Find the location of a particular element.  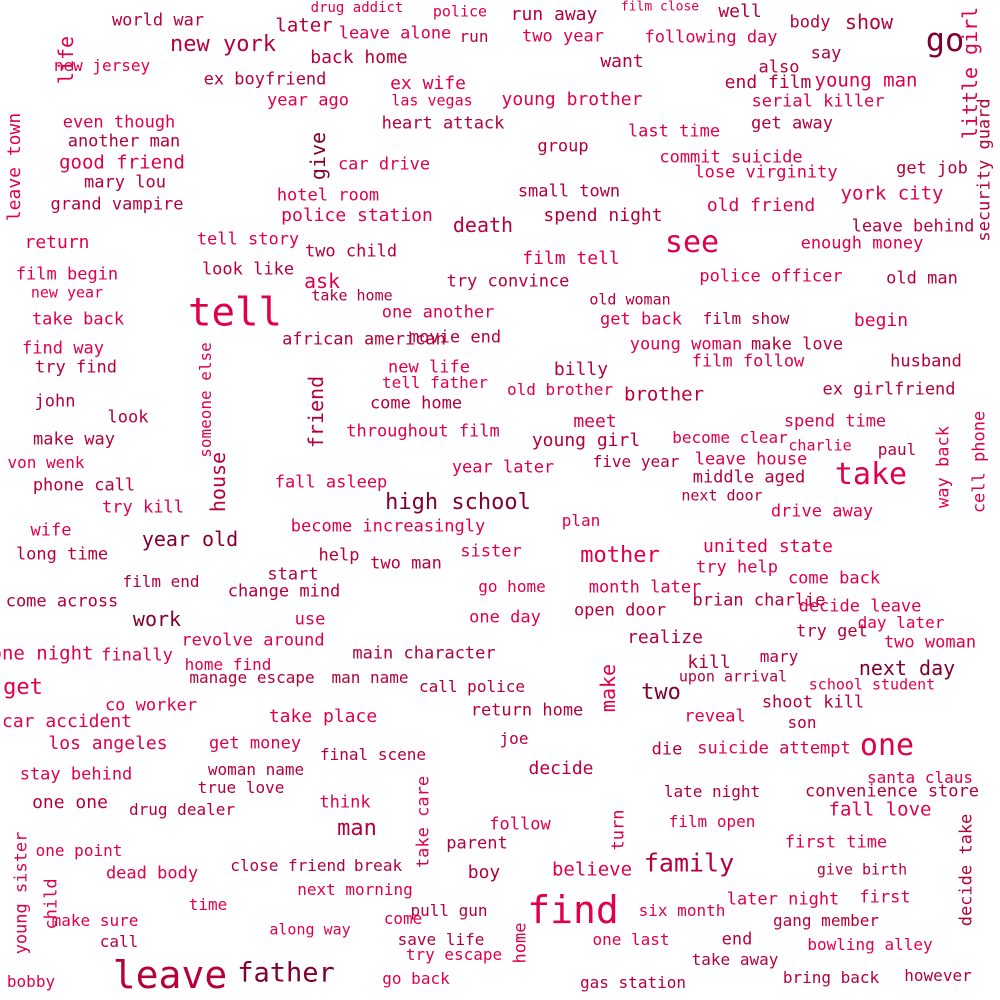

cloud-word: house is located at coordinates (218, 482).